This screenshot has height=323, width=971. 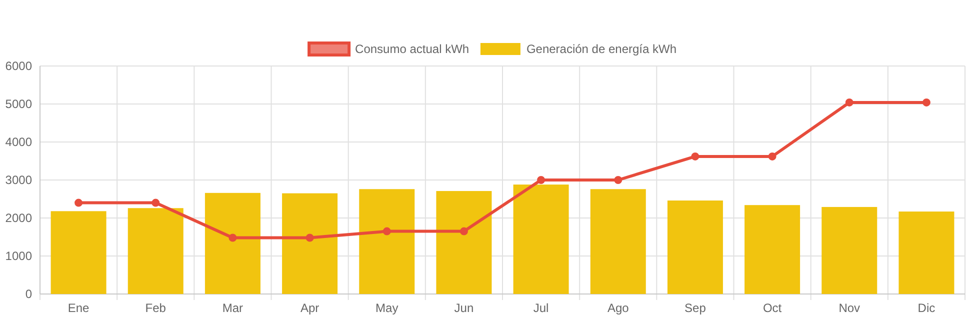 I want to click on y-tick-label: 4000, so click(x=18, y=142).